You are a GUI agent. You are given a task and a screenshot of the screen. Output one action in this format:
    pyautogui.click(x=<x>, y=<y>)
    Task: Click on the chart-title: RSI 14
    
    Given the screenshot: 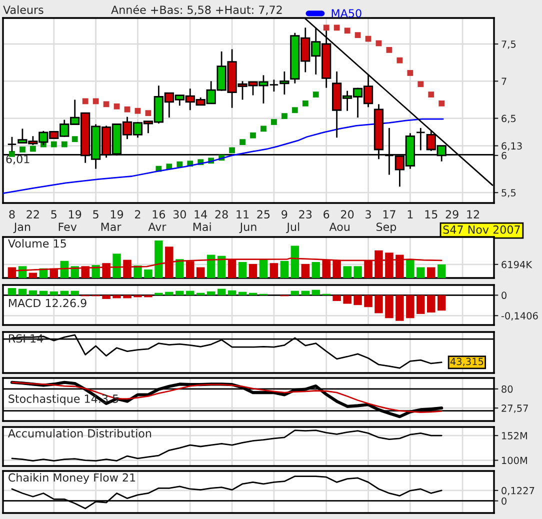 What is the action you would take?
    pyautogui.click(x=26, y=338)
    